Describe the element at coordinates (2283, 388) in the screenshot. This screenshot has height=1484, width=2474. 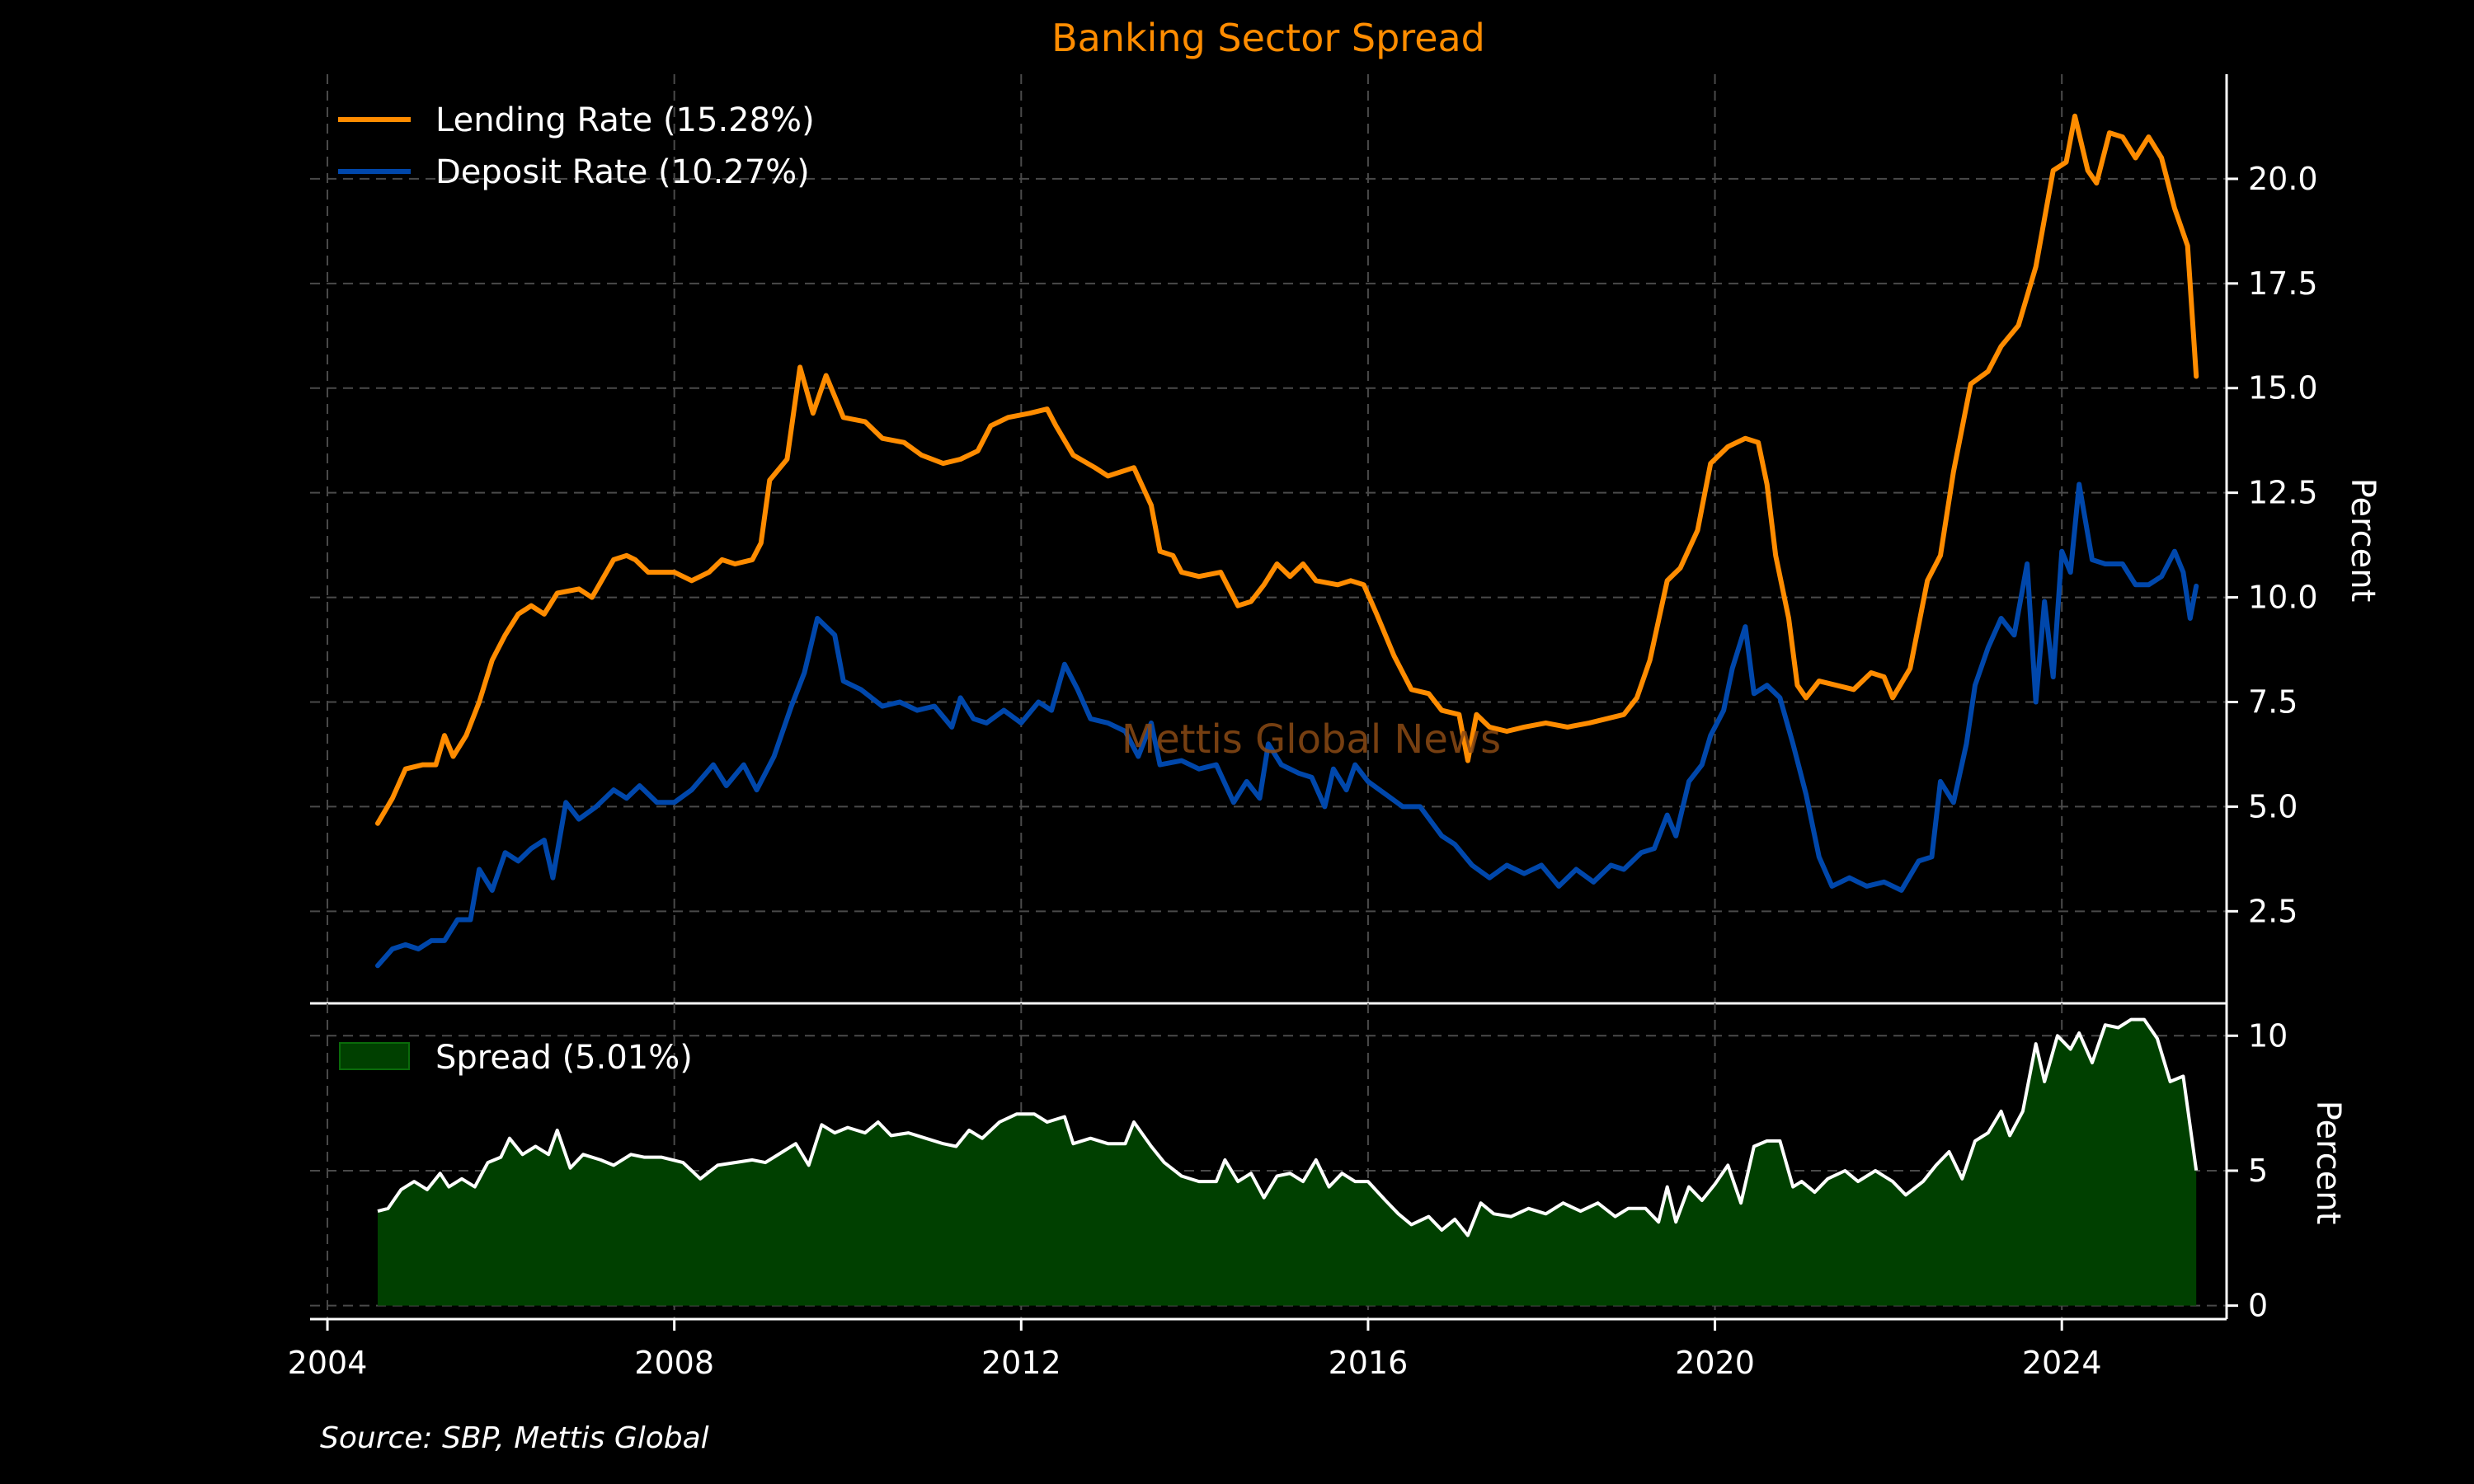
I see `top-y-tick-label-5: 15.0` at that location.